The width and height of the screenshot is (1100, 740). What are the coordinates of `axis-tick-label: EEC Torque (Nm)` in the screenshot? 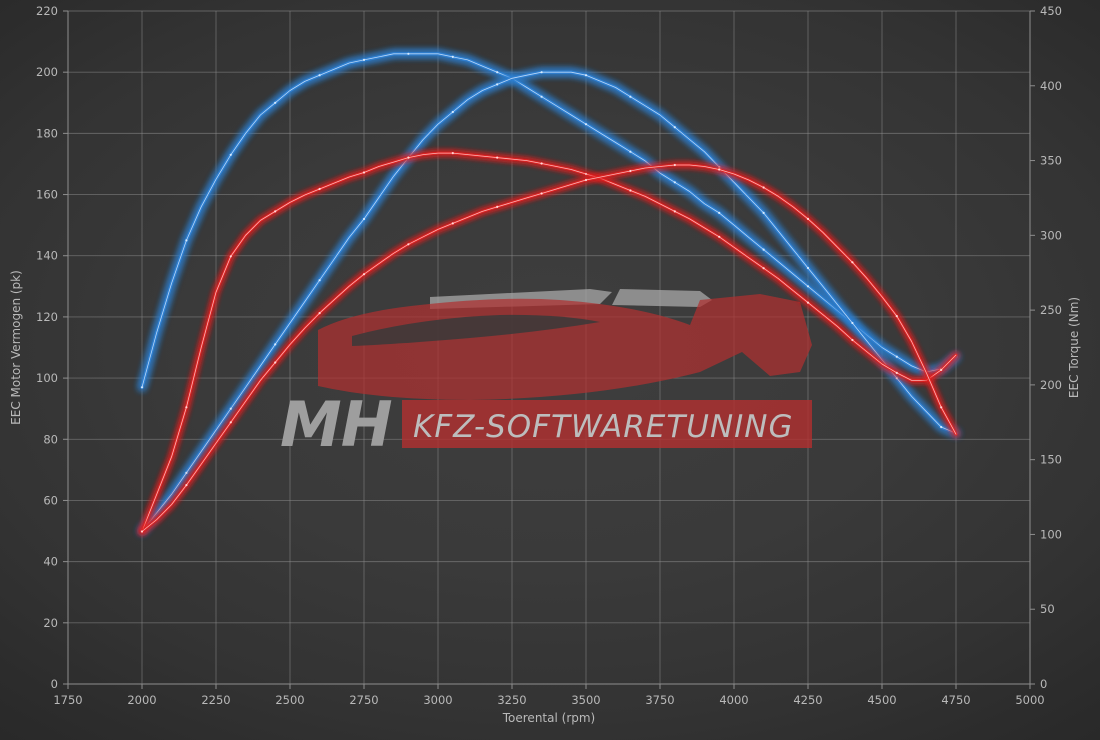 It's located at (1074, 347).